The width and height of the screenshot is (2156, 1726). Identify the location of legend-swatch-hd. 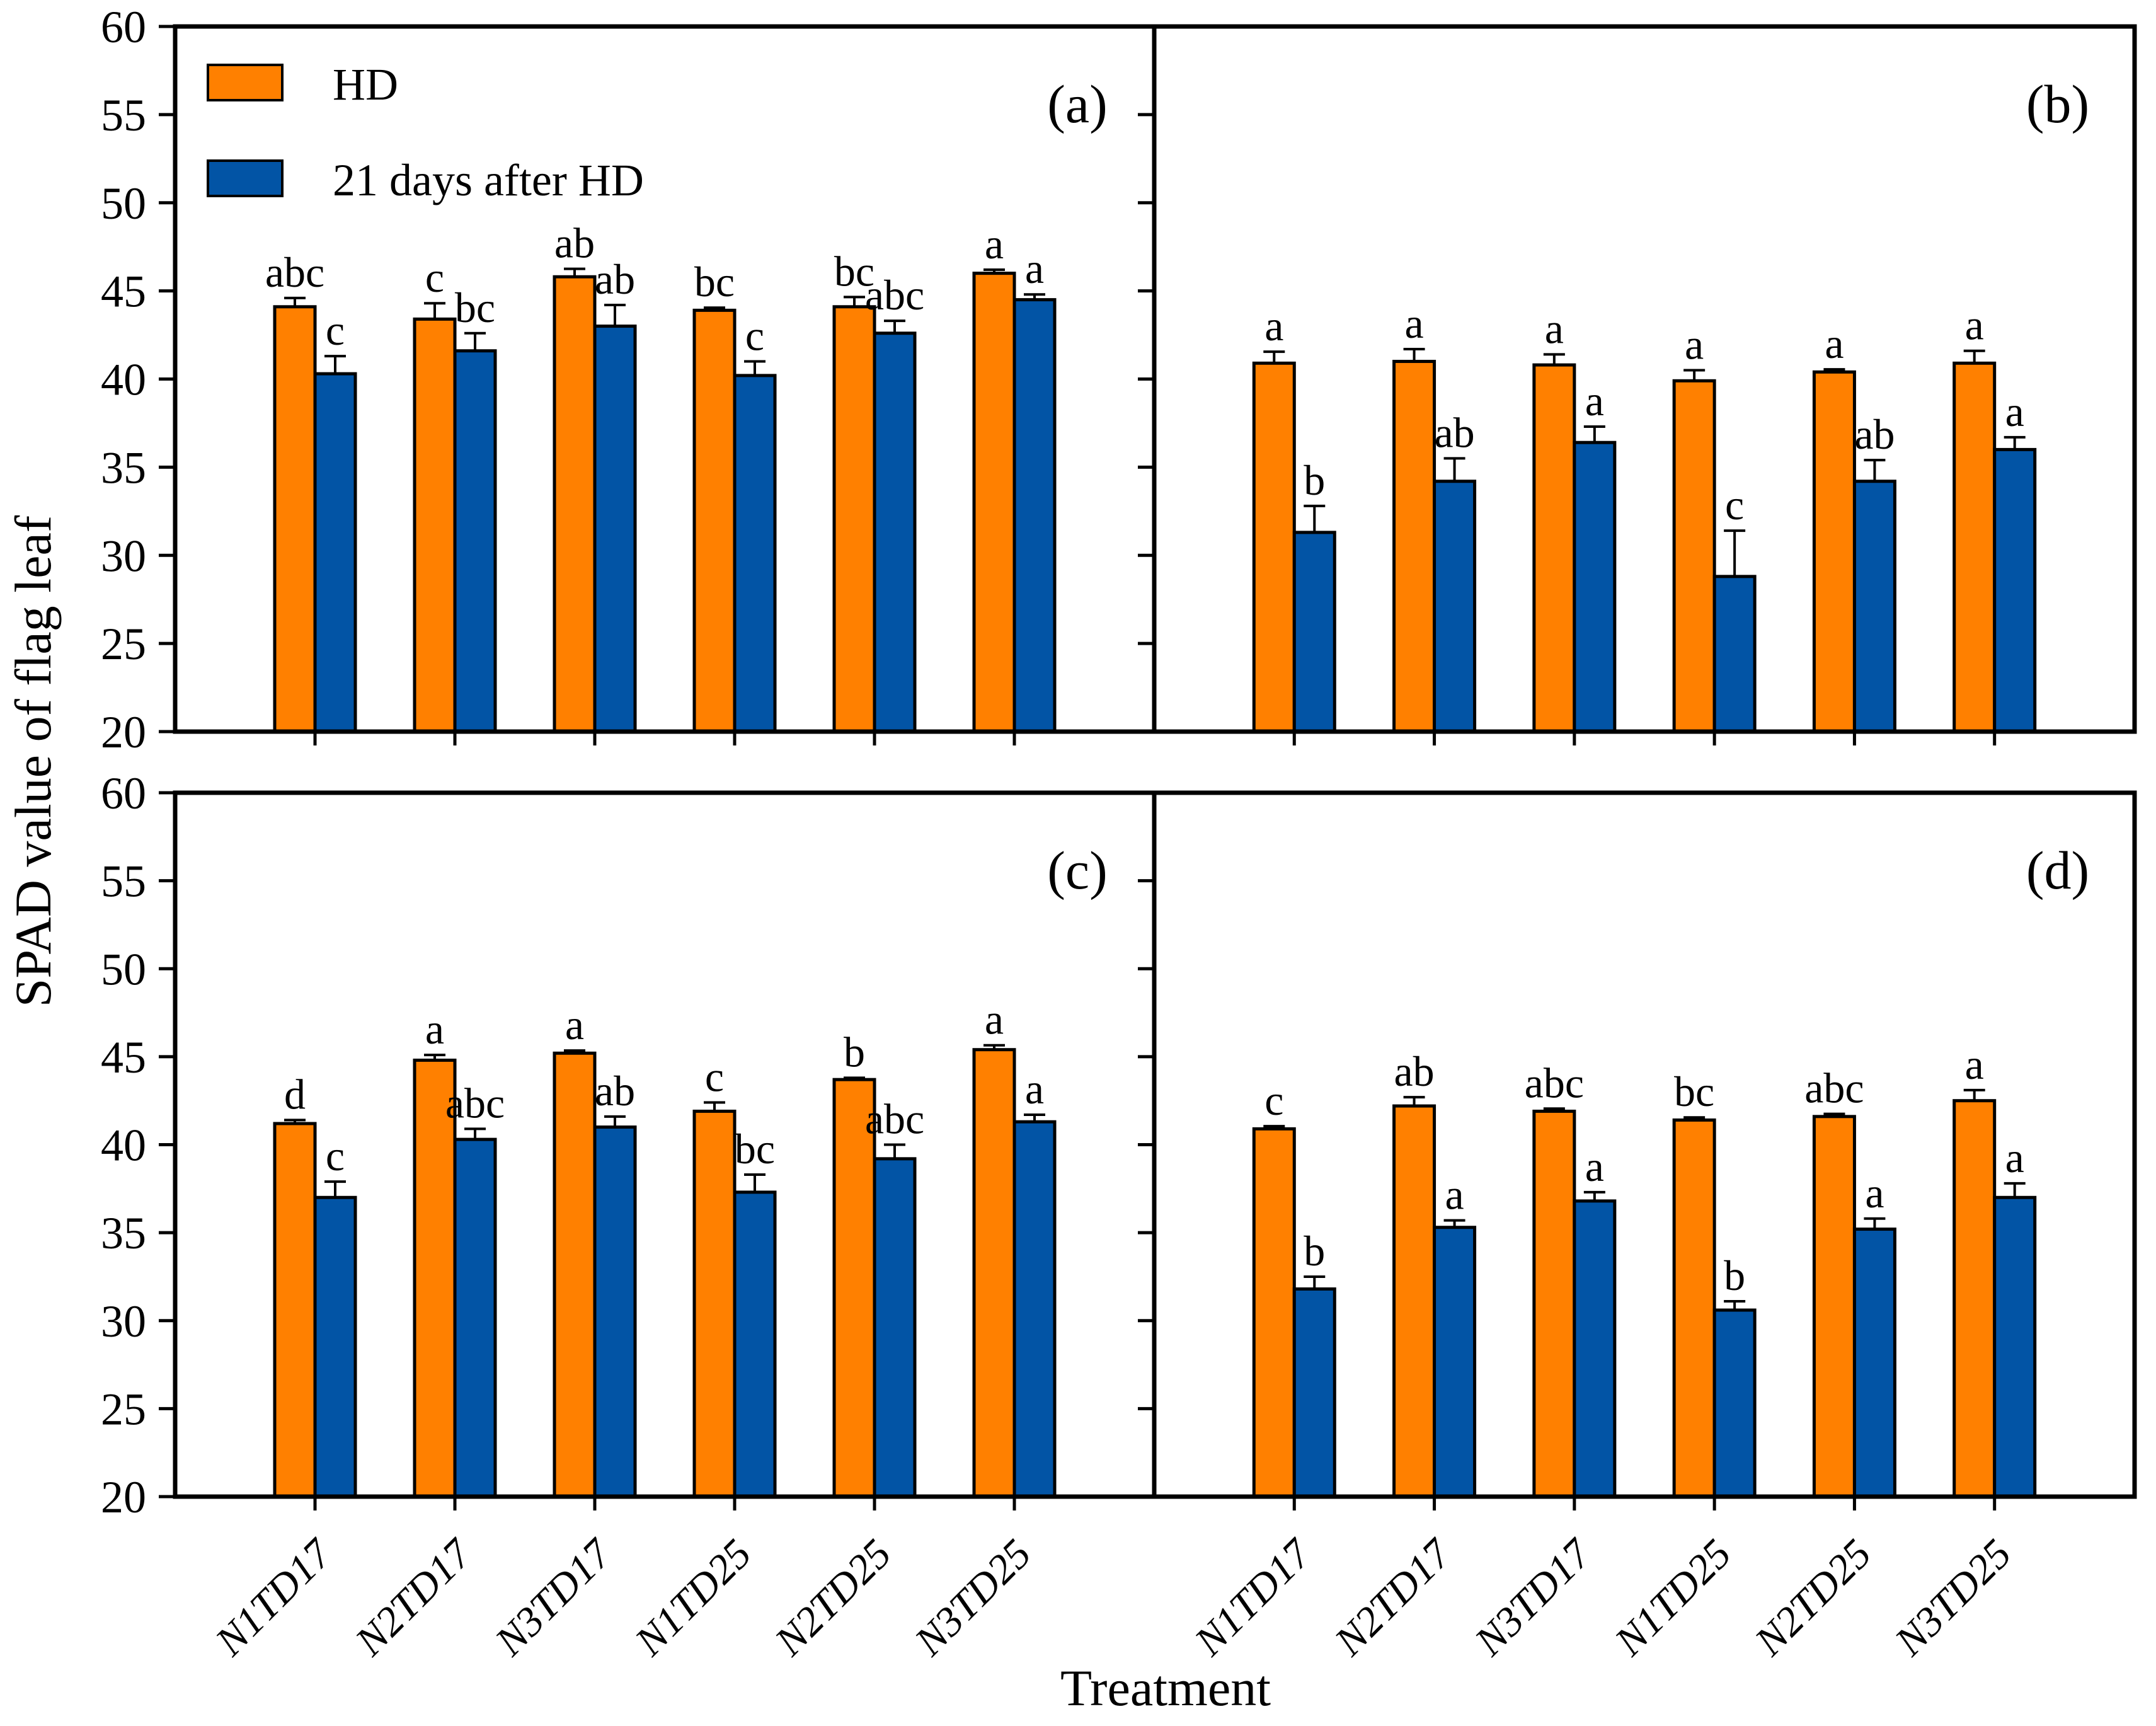
(246, 82).